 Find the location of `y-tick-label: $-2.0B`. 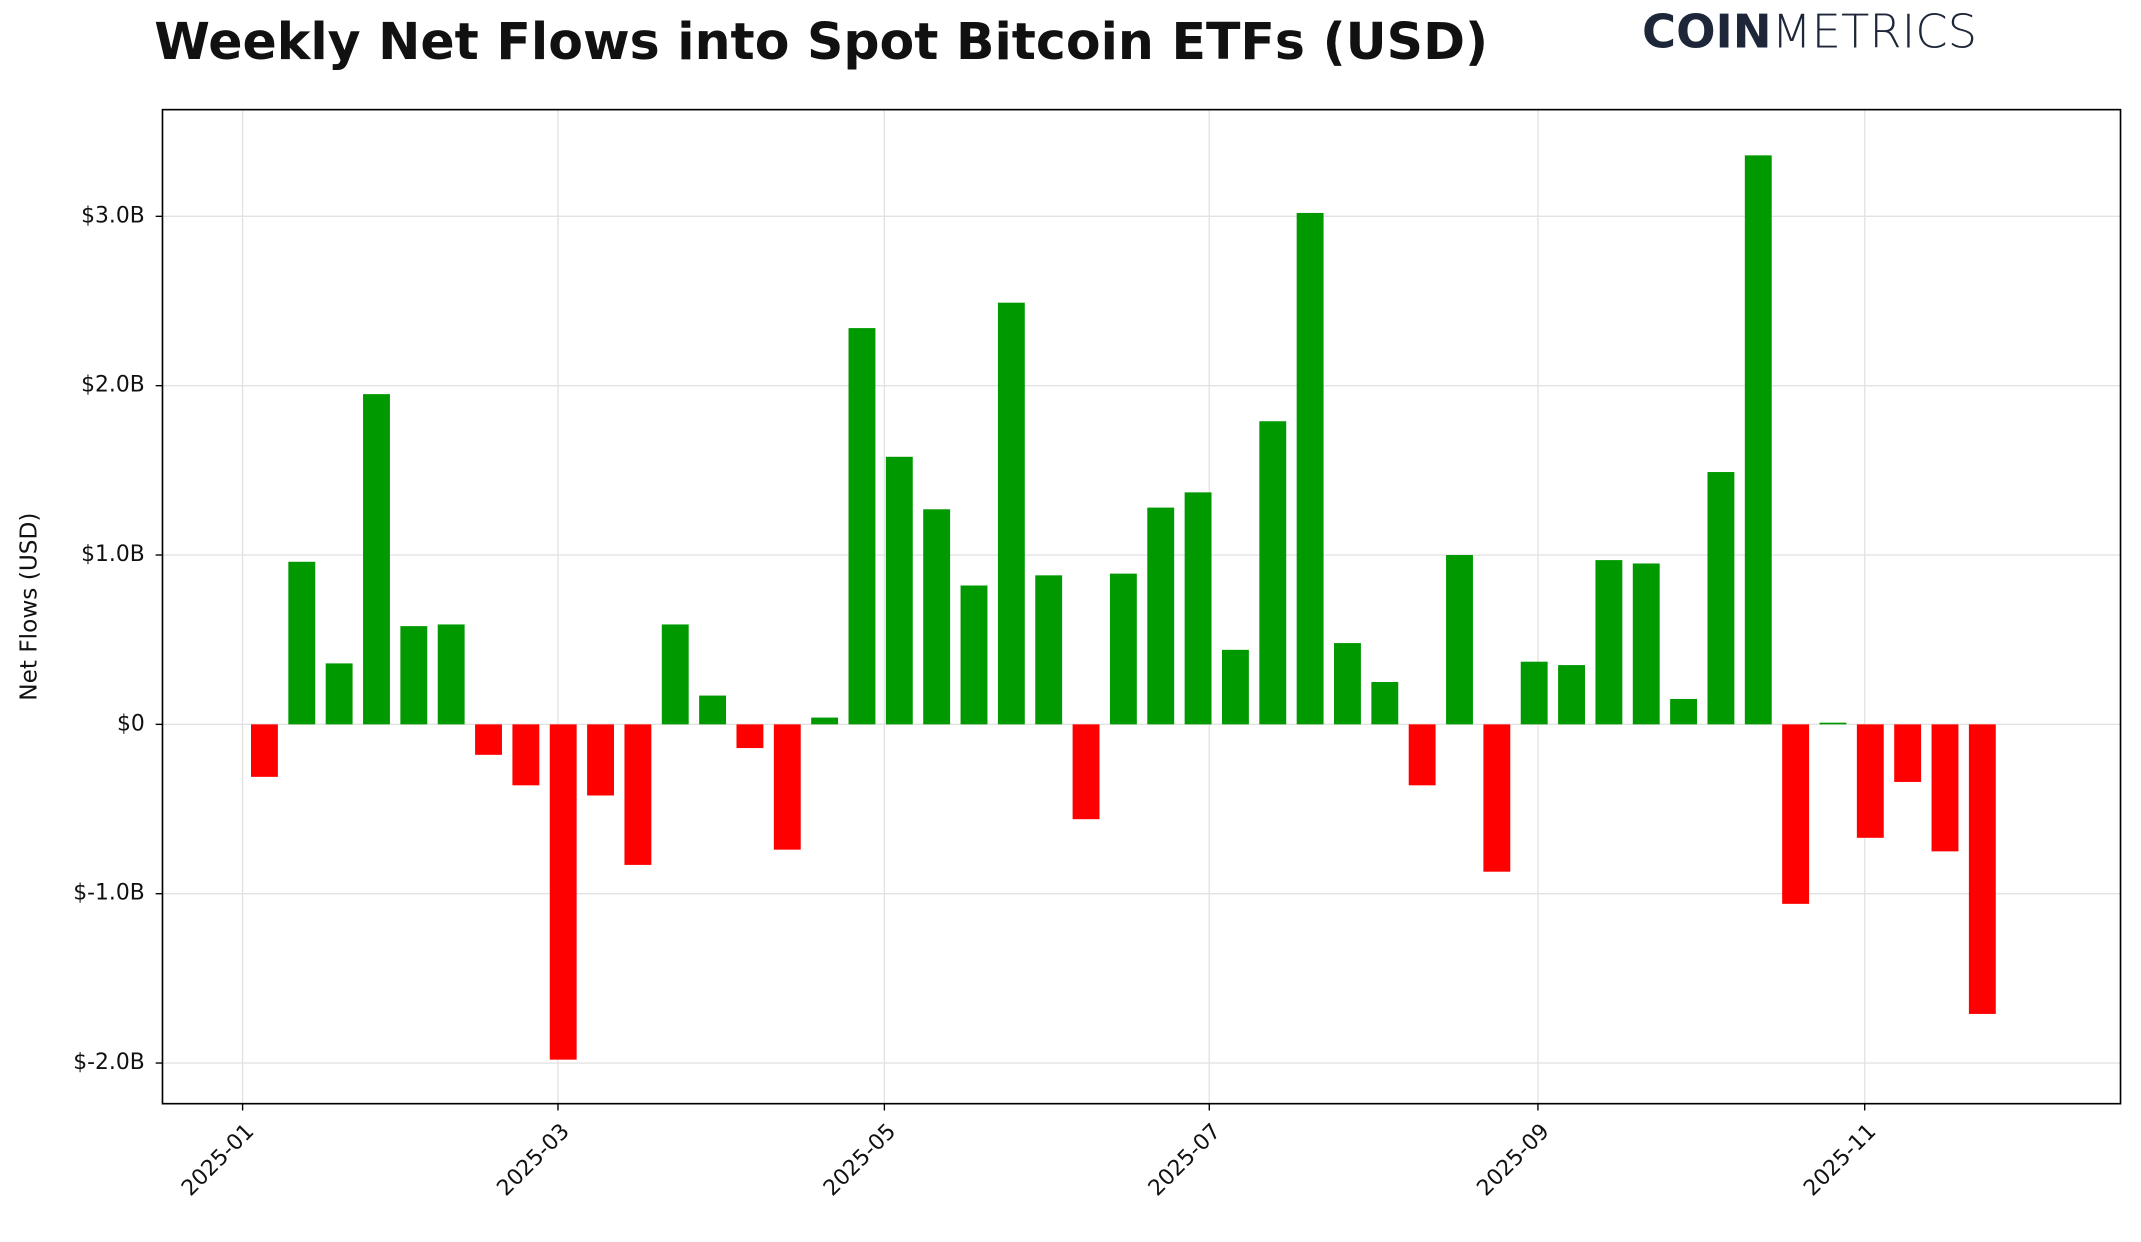

y-tick-label: $-2.0B is located at coordinates (108, 1062).